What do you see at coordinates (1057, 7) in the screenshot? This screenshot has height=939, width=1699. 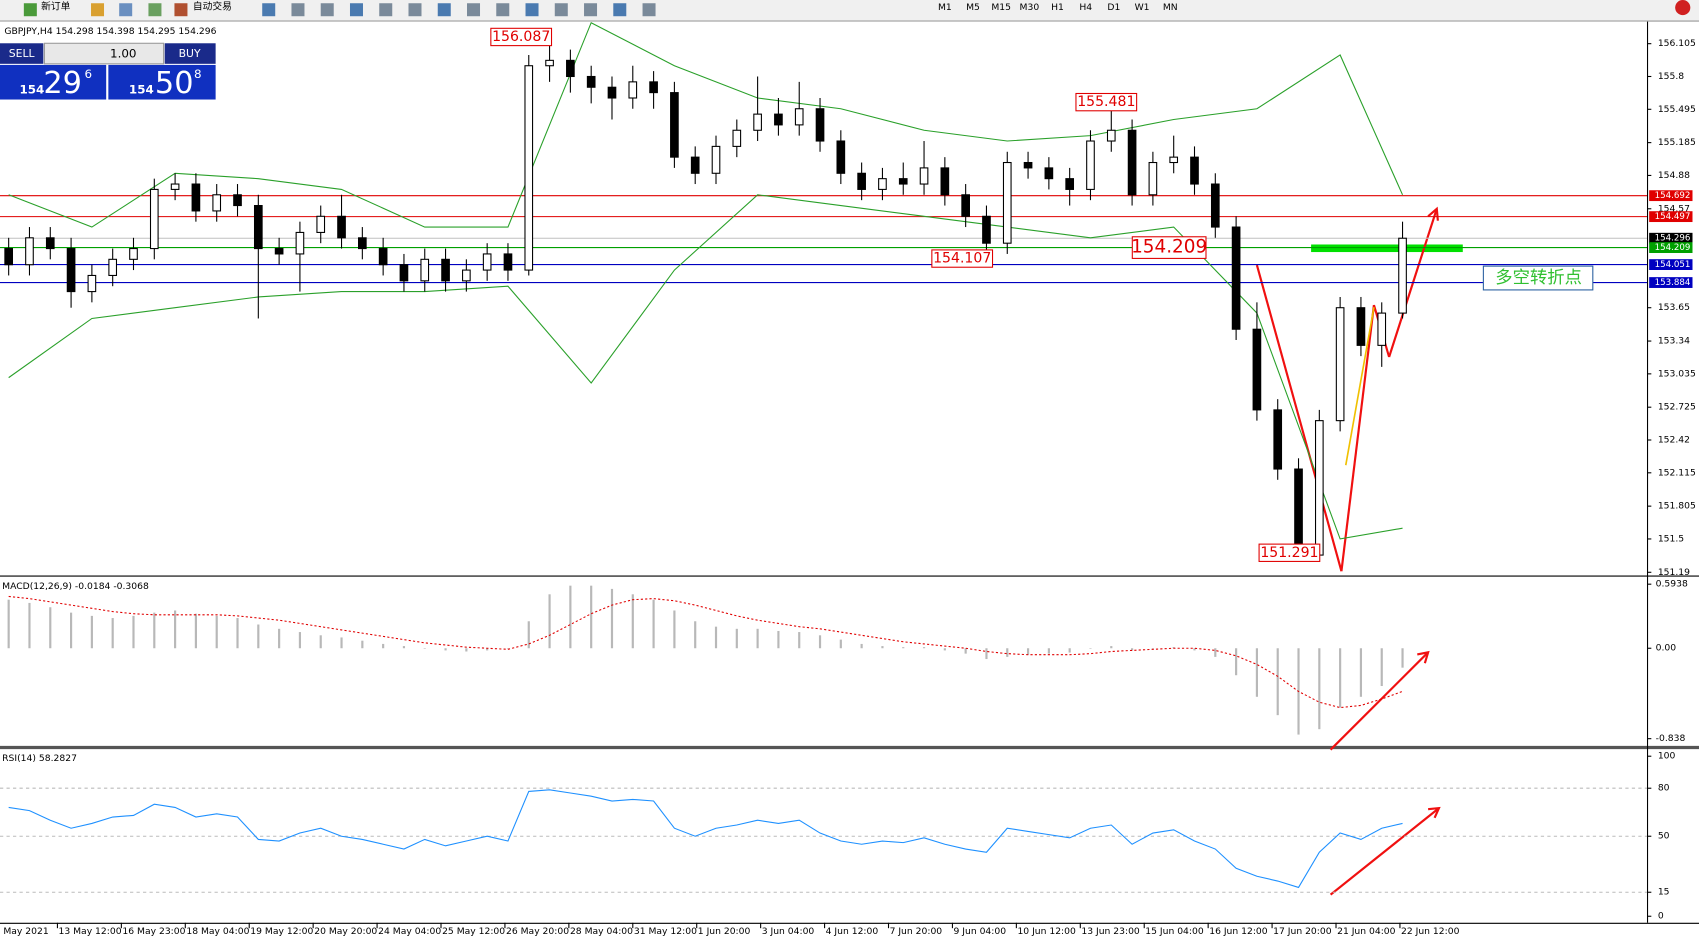 I see `timeframe: H1` at bounding box center [1057, 7].